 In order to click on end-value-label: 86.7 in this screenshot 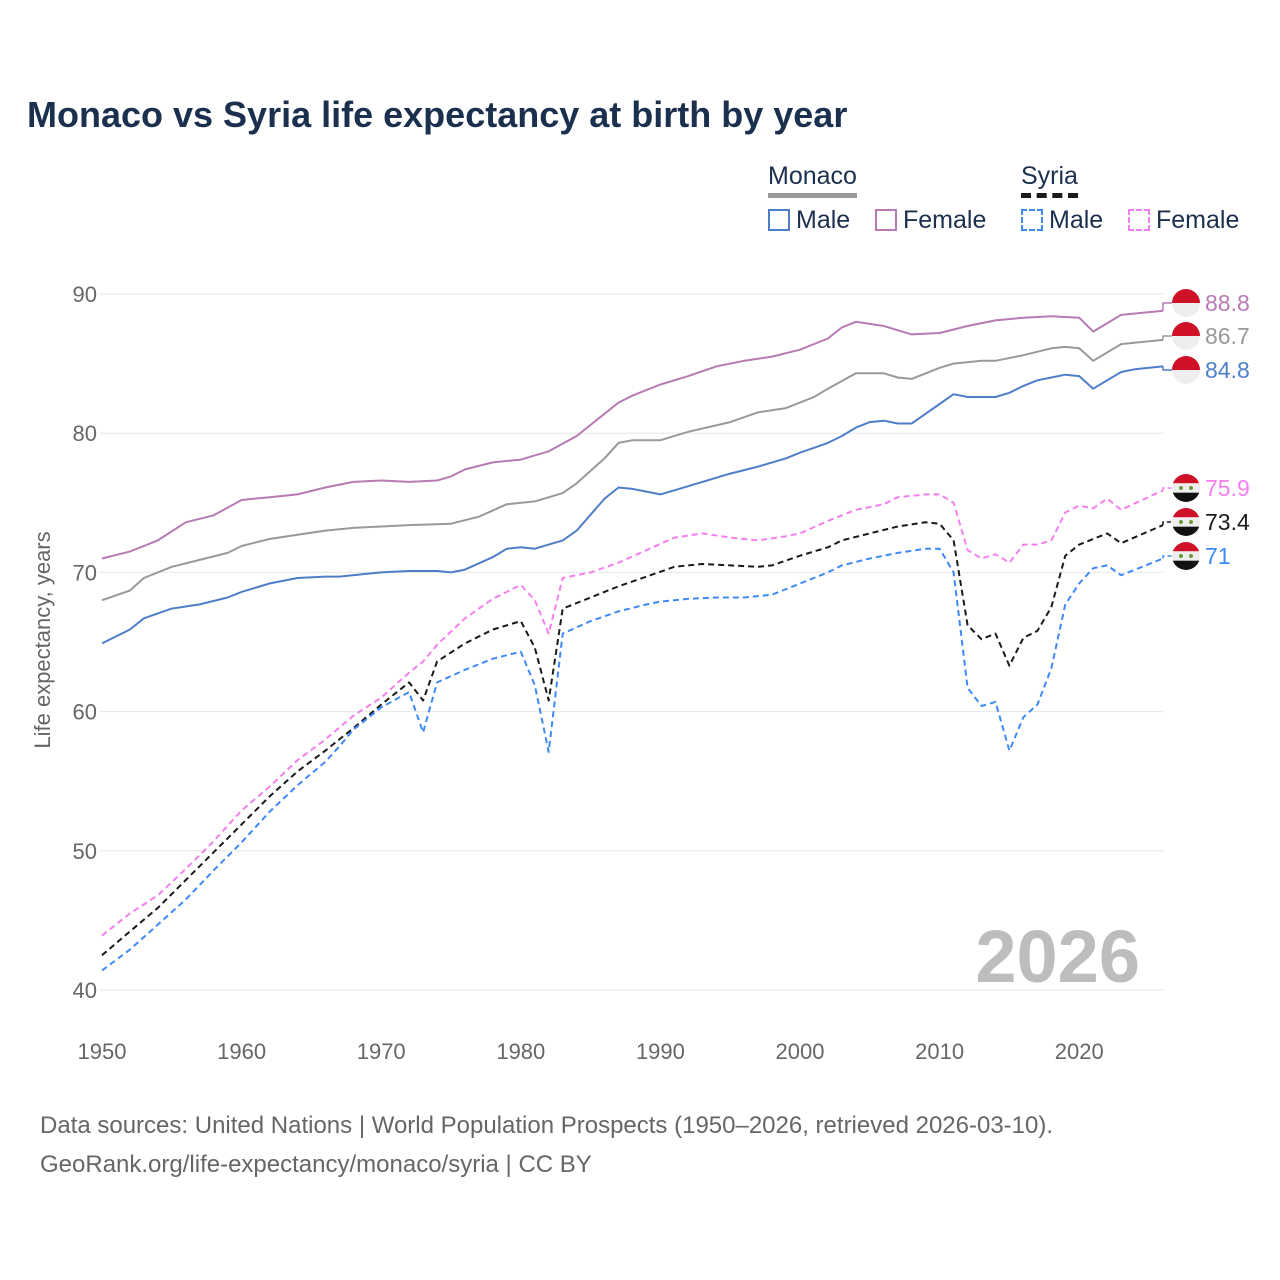, I will do `click(1227, 336)`.